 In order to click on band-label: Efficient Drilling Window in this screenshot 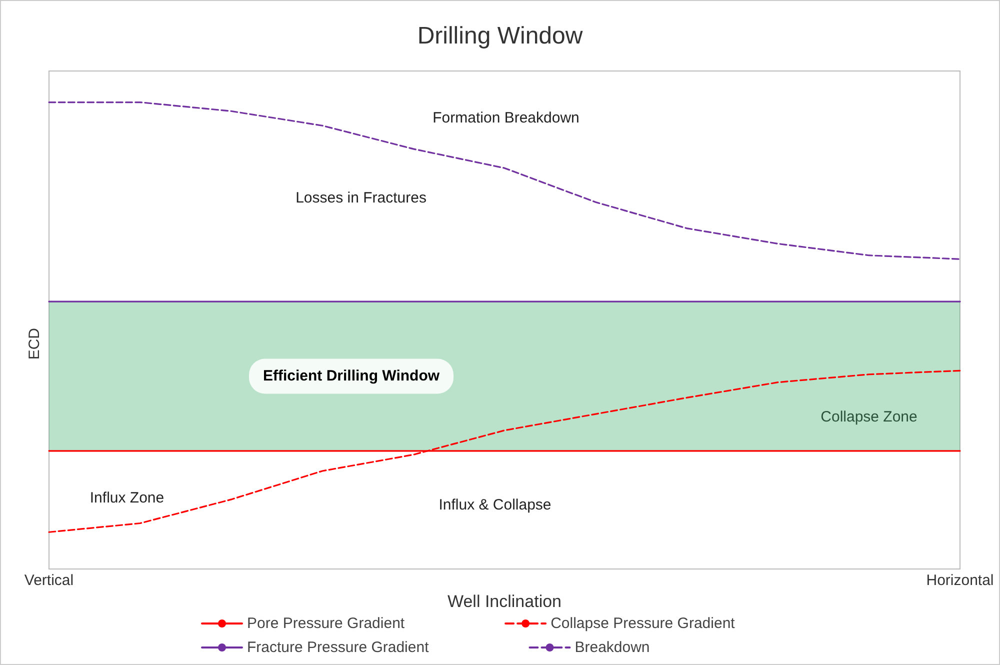, I will do `click(351, 376)`.